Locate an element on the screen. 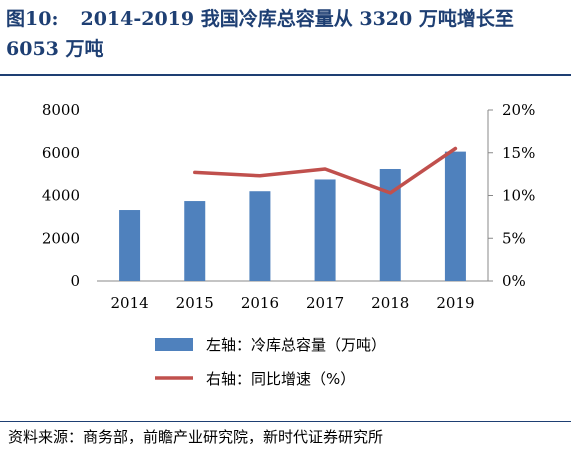  x-tick-label: 2014 is located at coordinates (129, 303).